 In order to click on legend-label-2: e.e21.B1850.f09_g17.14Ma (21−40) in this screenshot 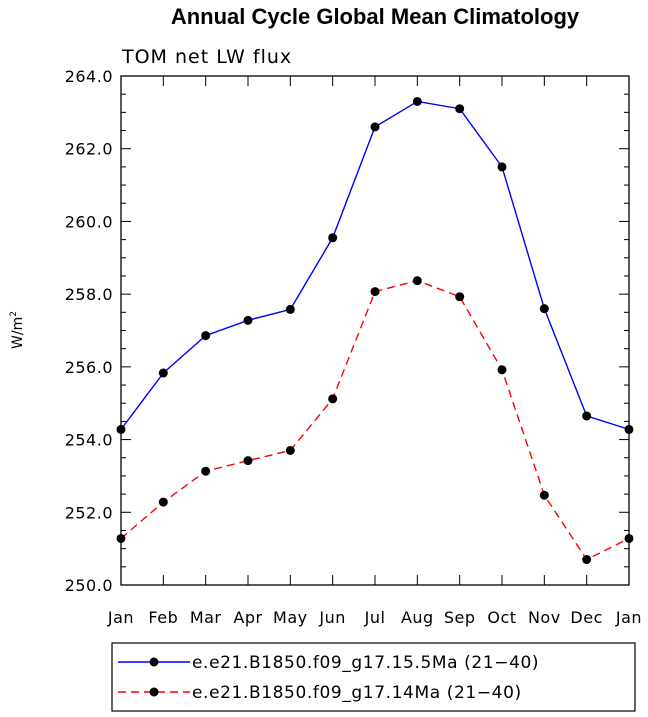, I will do `click(357, 693)`.